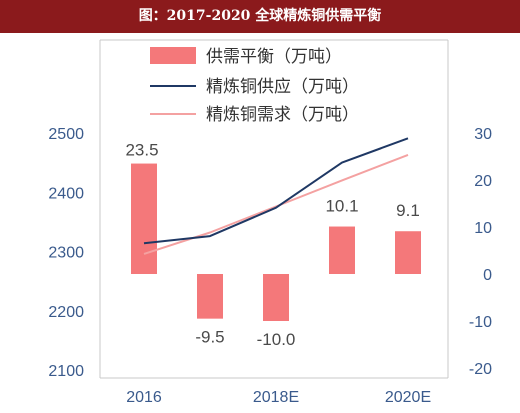  What do you see at coordinates (274, 57) in the screenshot?
I see `legend-label-0: 供需平衡（万吨）` at bounding box center [274, 57].